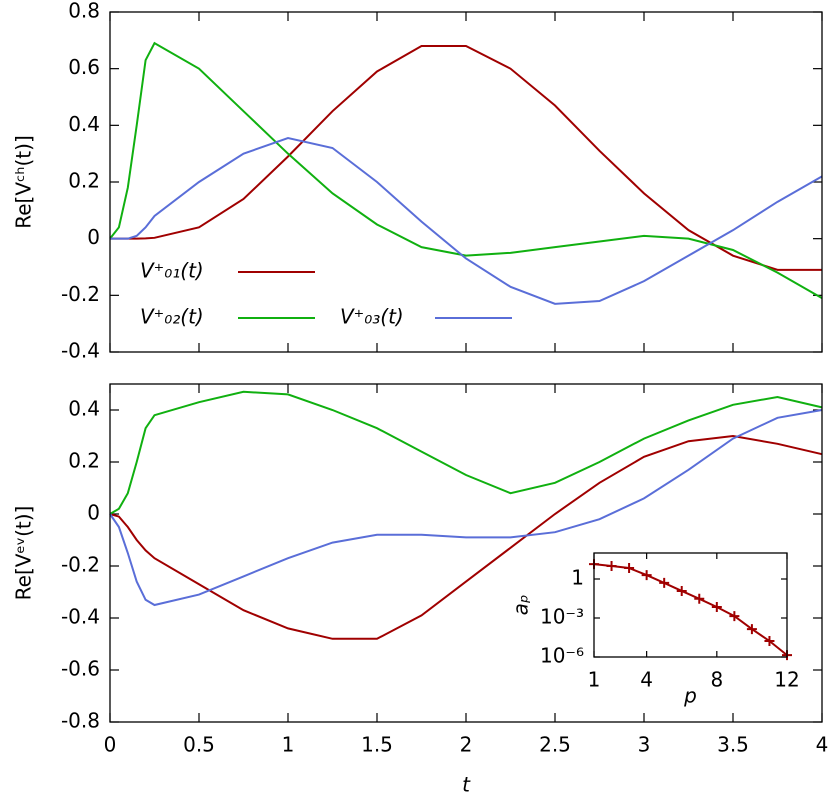 This screenshot has width=829, height=806. What do you see at coordinates (372, 317) in the screenshot?
I see `legend-label: V⁺₀₃(t)` at bounding box center [372, 317].